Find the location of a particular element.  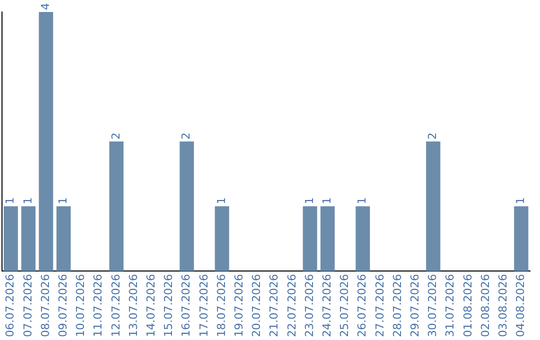

x-tick-label: 29.07.2026 is located at coordinates (415, 306).